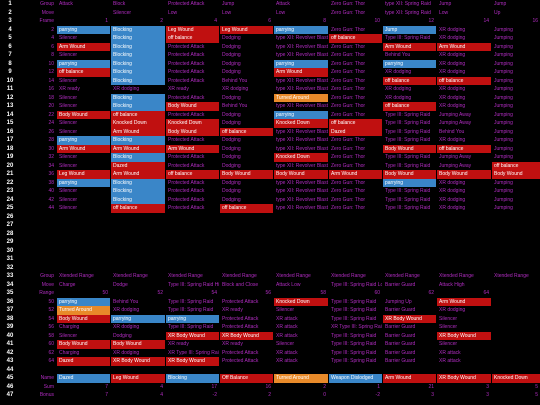 Image resolution: width=540 pixels, height=405 pixels. Describe the element at coordinates (500, 4) in the screenshot. I see `grid-cell: Jump` at that location.